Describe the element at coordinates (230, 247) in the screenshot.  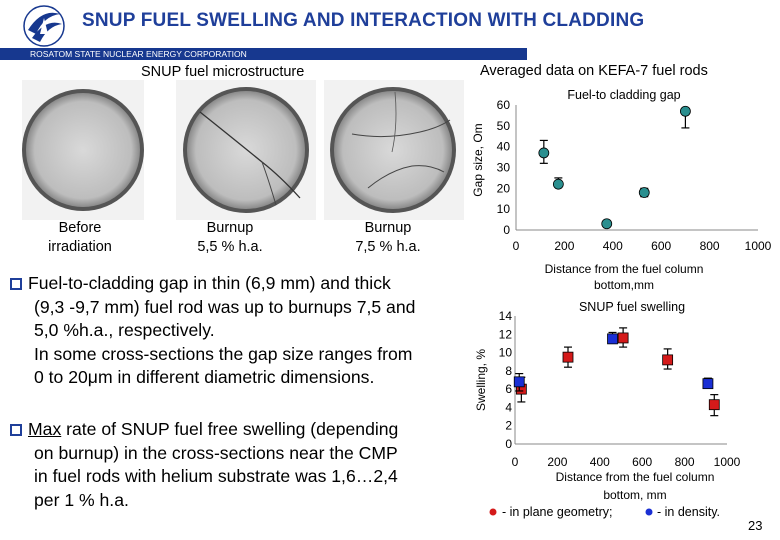
I see `caption-line: 5,5 % h.a.` at that location.